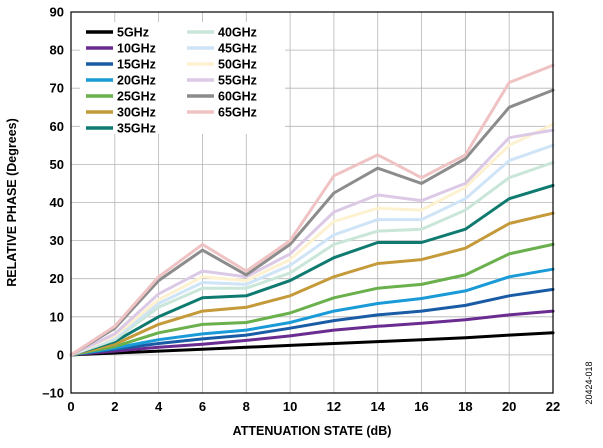 The image size is (603, 448). Describe the element at coordinates (237, 81) in the screenshot. I see `legend-label: 55GHz` at that location.